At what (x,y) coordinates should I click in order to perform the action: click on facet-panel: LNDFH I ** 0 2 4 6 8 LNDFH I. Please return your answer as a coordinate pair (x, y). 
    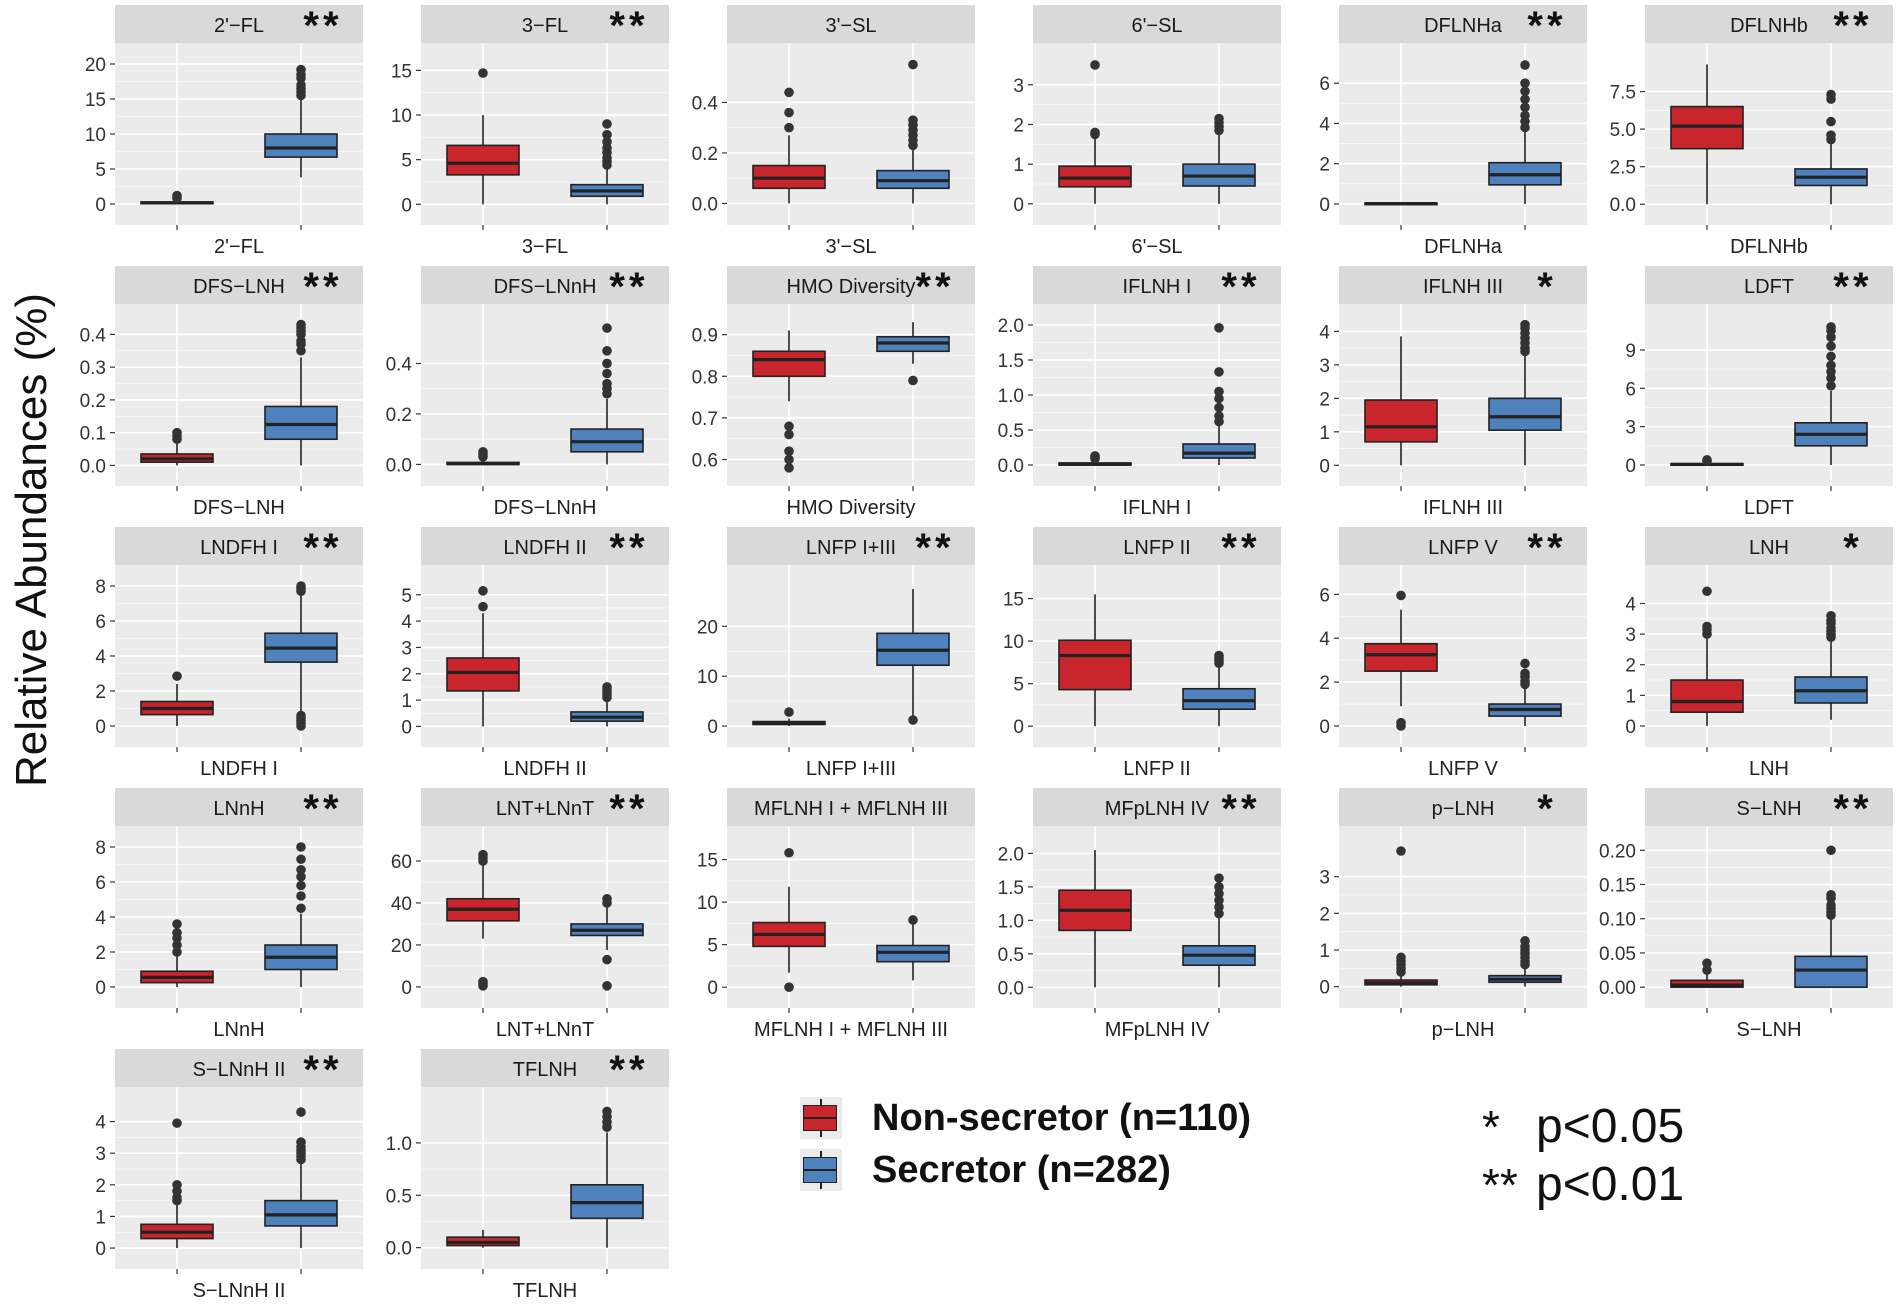
    Looking at the image, I should click on (229, 653).